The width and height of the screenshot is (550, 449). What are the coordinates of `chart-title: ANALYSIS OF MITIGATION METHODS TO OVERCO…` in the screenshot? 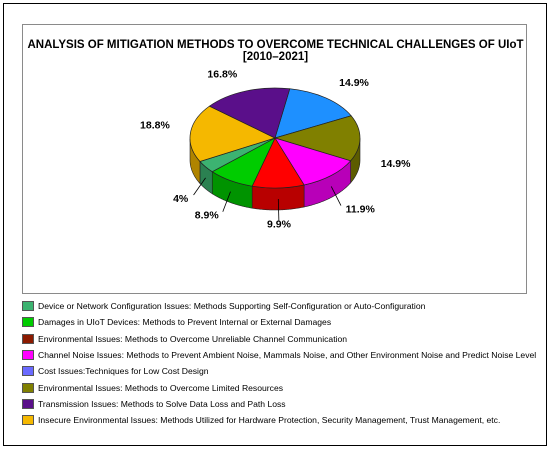 It's located at (275, 51).